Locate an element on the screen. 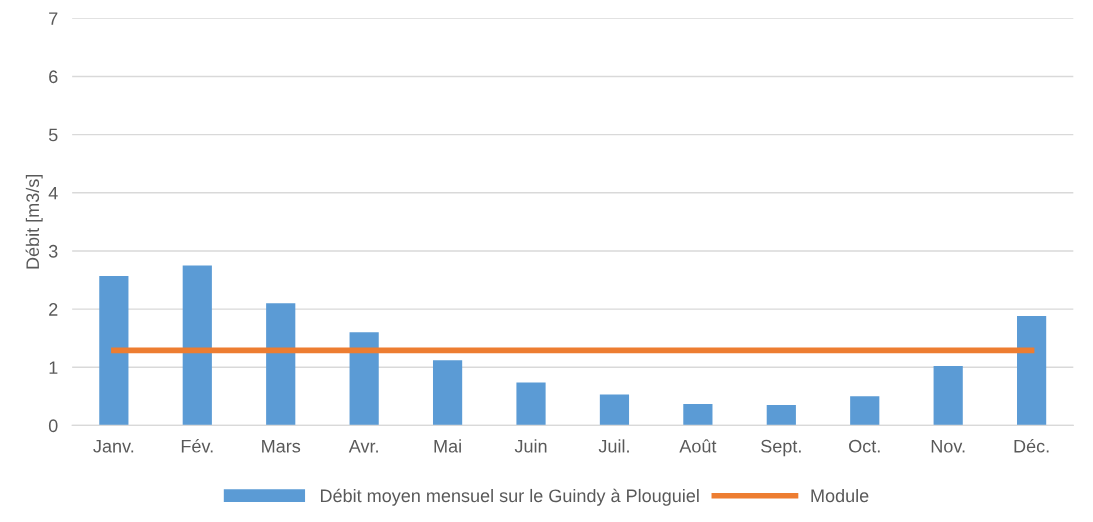 Image resolution: width=1093 pixels, height=522 pixels. x-tick-label: Janv. is located at coordinates (113, 446).